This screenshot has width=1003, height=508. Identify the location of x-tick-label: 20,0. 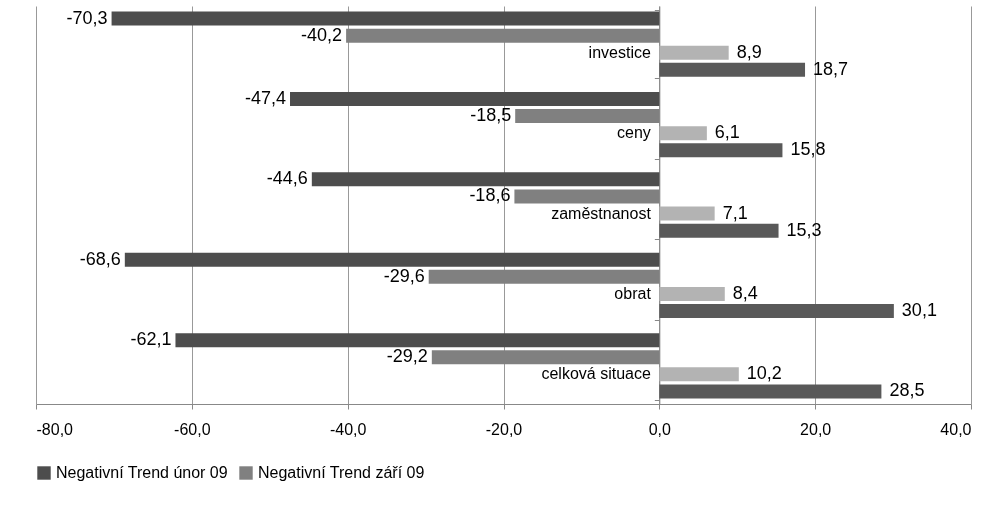
(816, 429).